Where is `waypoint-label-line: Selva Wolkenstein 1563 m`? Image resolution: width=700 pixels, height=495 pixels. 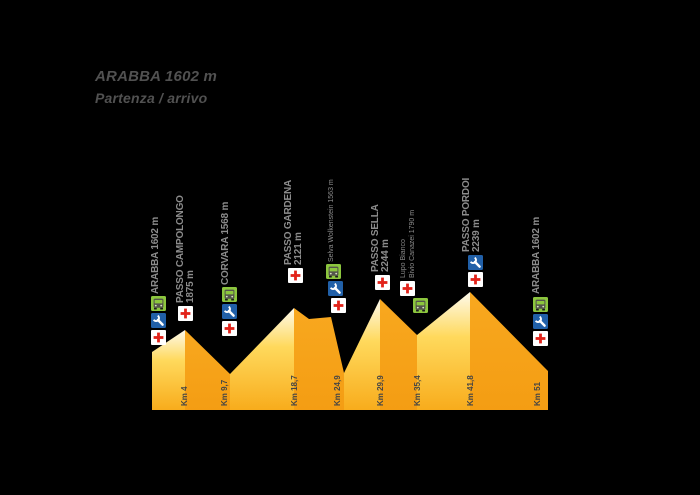
waypoint-label-line: Selva Wolkenstein 1563 m is located at coordinates (331, 220).